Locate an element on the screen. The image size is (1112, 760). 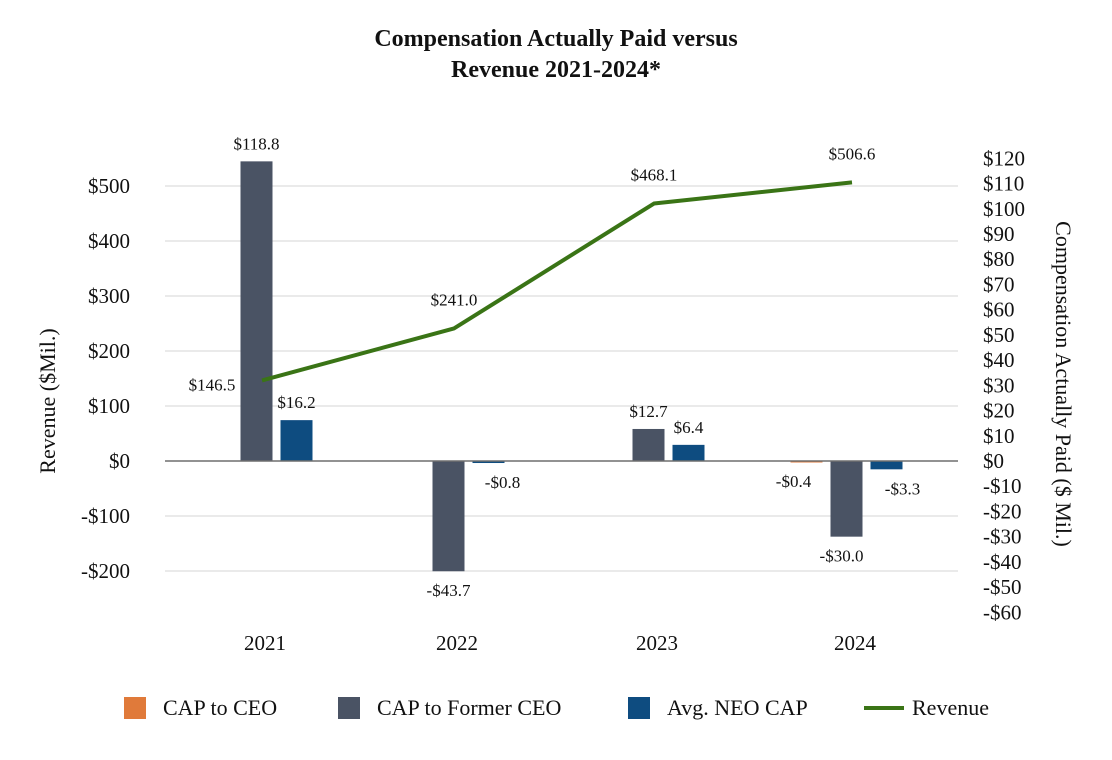
legend-item-cap-to-ceo: CAP to CEO is located at coordinates (200, 708).